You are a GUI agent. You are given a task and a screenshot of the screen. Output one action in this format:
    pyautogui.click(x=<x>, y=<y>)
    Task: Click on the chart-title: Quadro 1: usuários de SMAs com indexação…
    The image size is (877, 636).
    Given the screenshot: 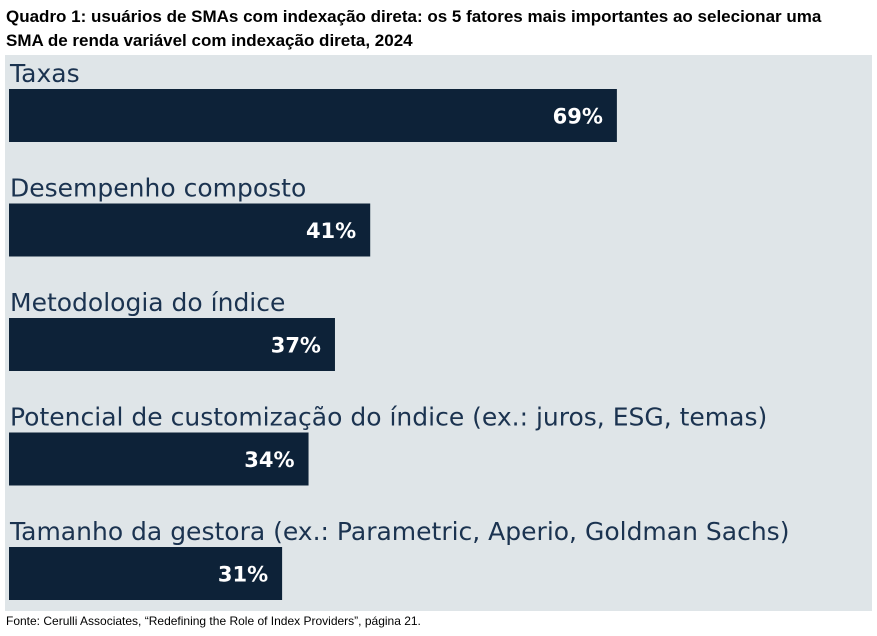 What is the action you would take?
    pyautogui.click(x=414, y=28)
    